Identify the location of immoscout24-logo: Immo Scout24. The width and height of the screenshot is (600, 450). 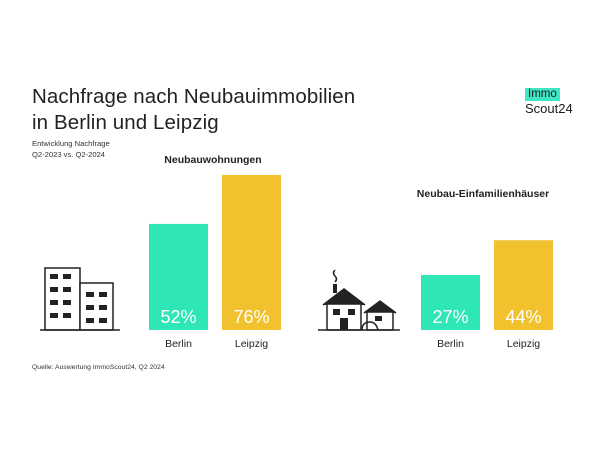
(556, 104).